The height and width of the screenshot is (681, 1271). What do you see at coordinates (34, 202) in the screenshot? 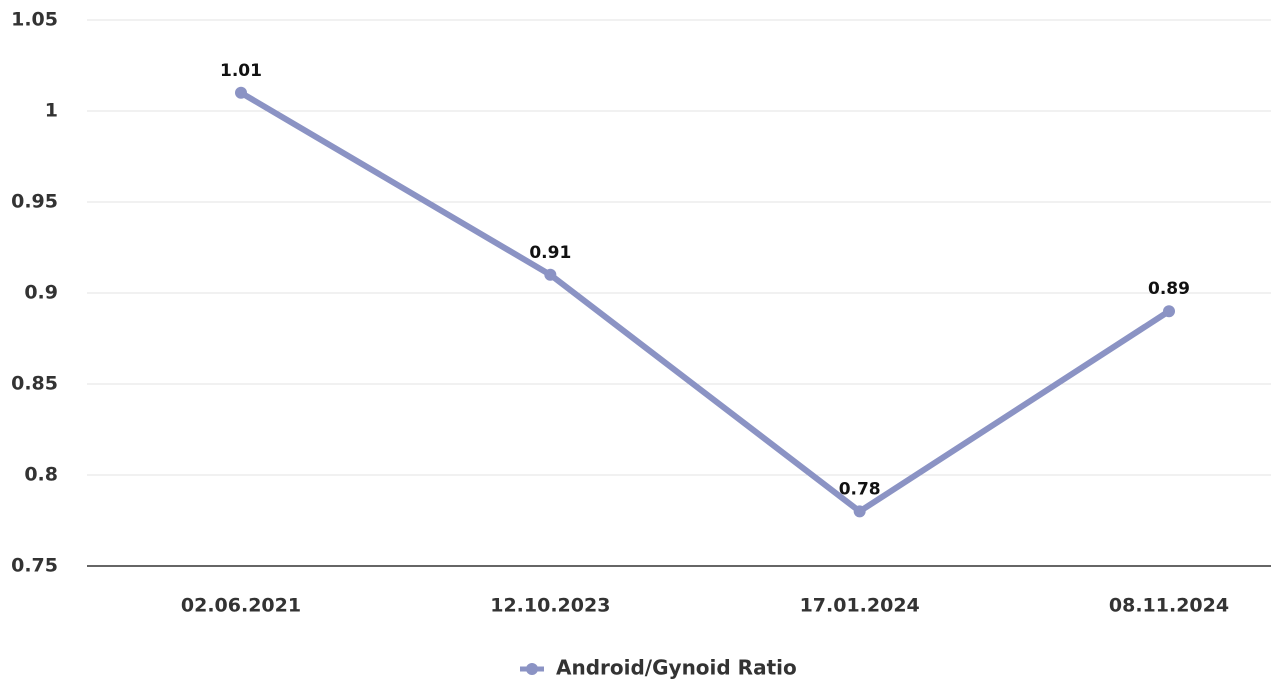
I see `y-tick-label: 0.95` at bounding box center [34, 202].